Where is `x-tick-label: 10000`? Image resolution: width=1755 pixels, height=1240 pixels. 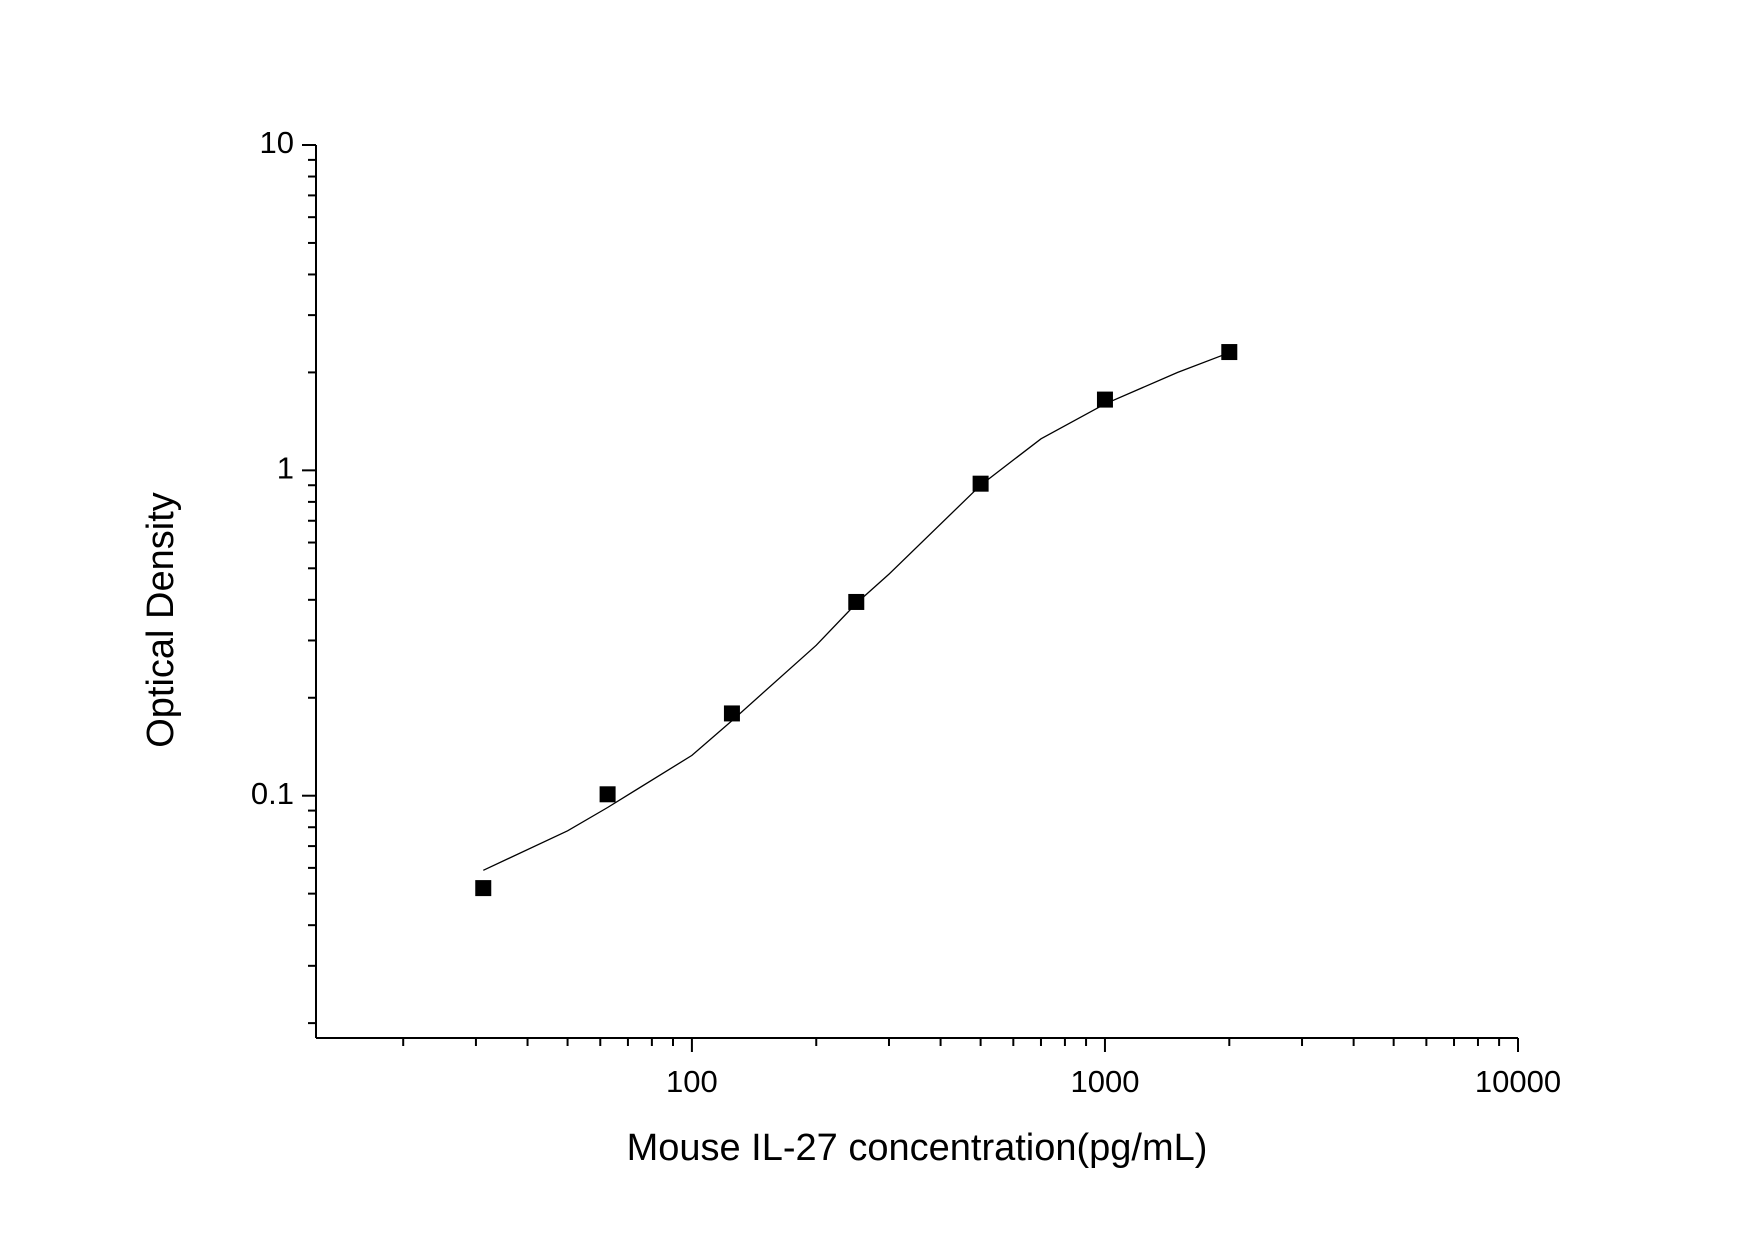 x-tick-label: 10000 is located at coordinates (1518, 1081).